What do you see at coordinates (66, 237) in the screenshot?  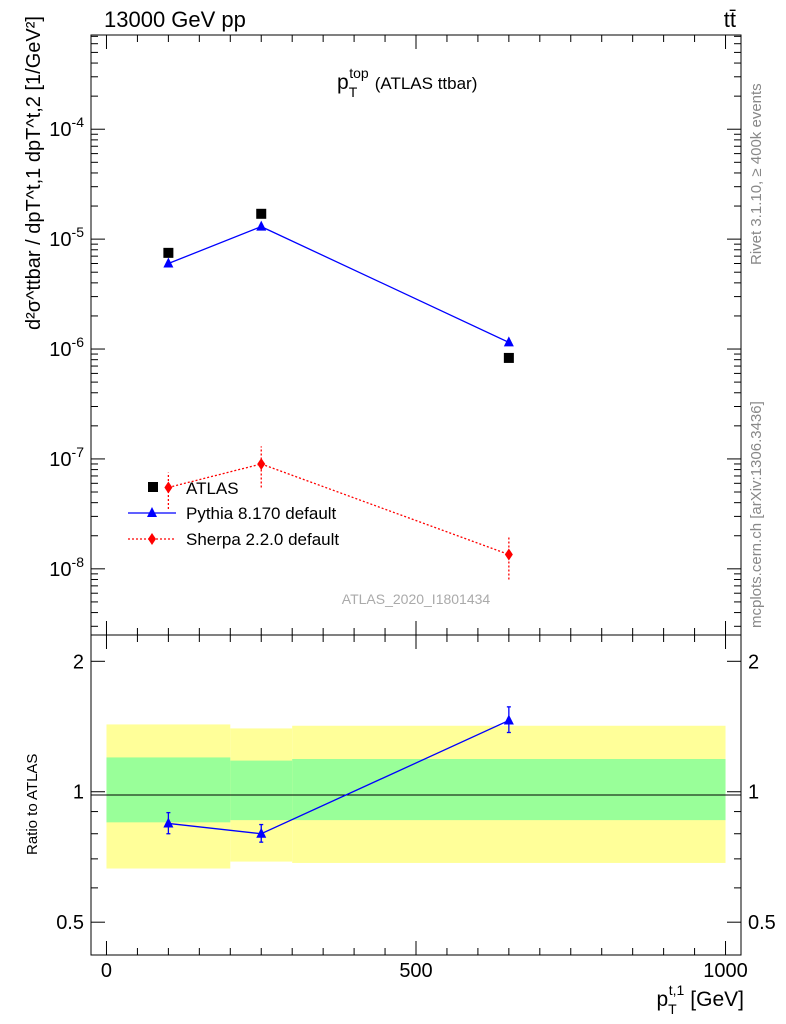 I see `main-ytick-label: 10⁻⁵` at bounding box center [66, 237].